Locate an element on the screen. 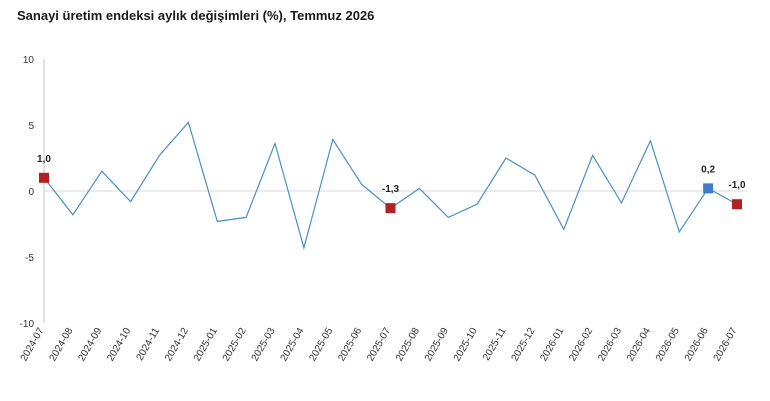  y-tick-label: 10 is located at coordinates (29, 60).